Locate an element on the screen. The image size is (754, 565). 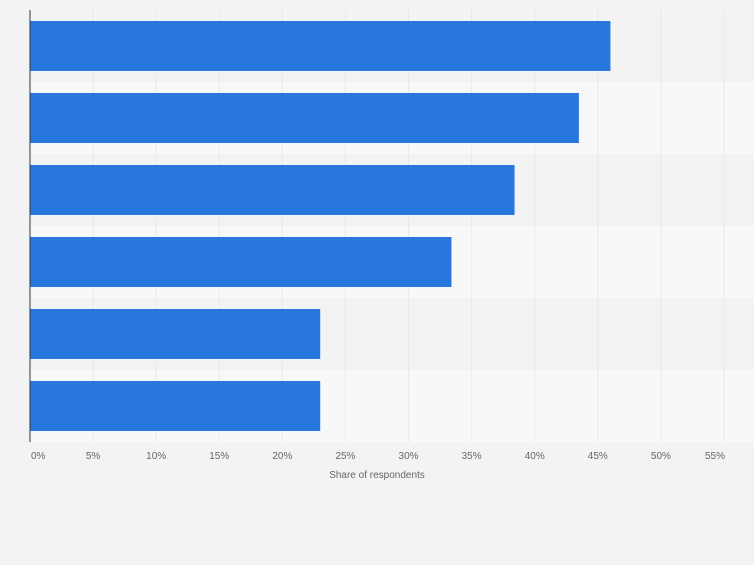
x-tick-label: 0% is located at coordinates (38, 456).